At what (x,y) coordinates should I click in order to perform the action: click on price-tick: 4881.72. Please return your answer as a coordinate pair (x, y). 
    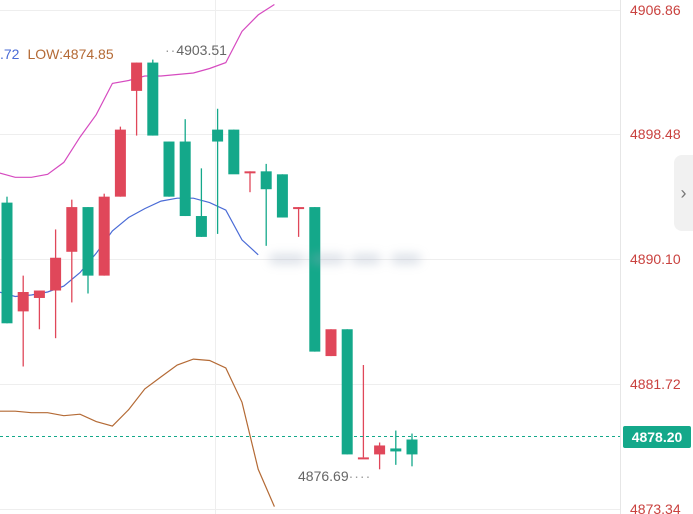
    Looking at the image, I should click on (655, 384).